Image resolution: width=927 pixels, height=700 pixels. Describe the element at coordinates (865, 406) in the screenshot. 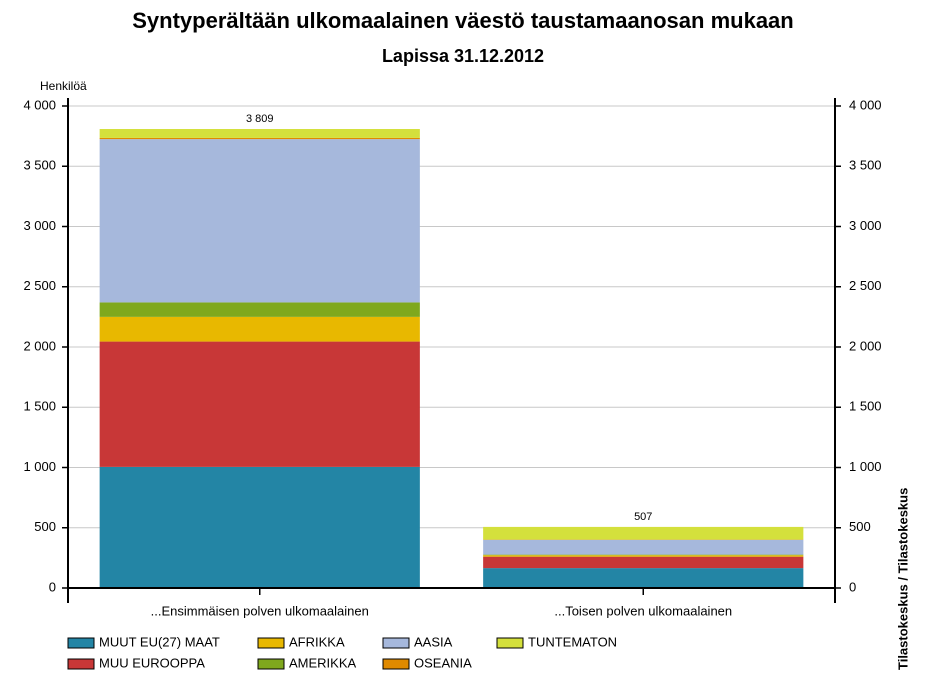

I see `y2-tick-label: 1 500` at that location.